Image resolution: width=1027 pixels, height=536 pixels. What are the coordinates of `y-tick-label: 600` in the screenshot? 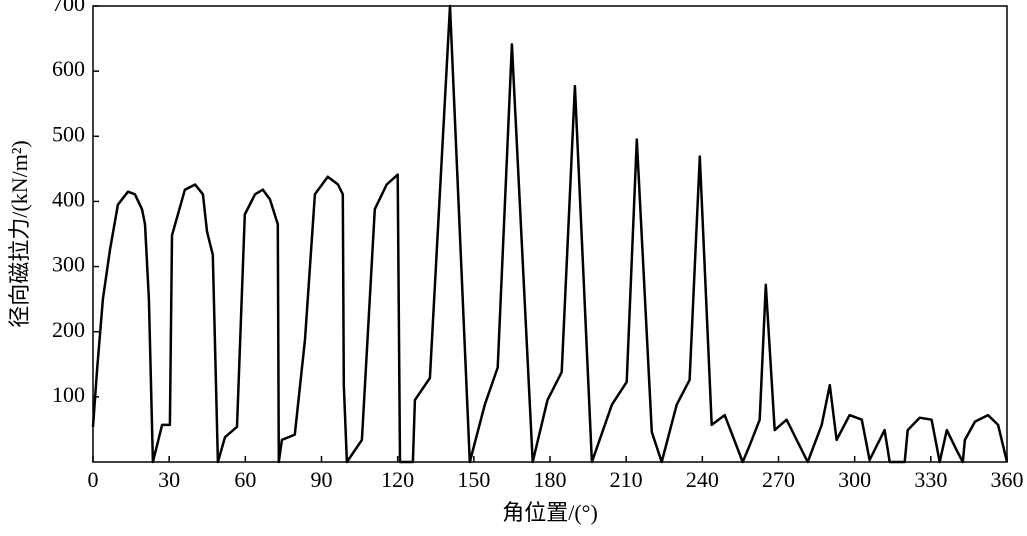 It's located at (68, 68).